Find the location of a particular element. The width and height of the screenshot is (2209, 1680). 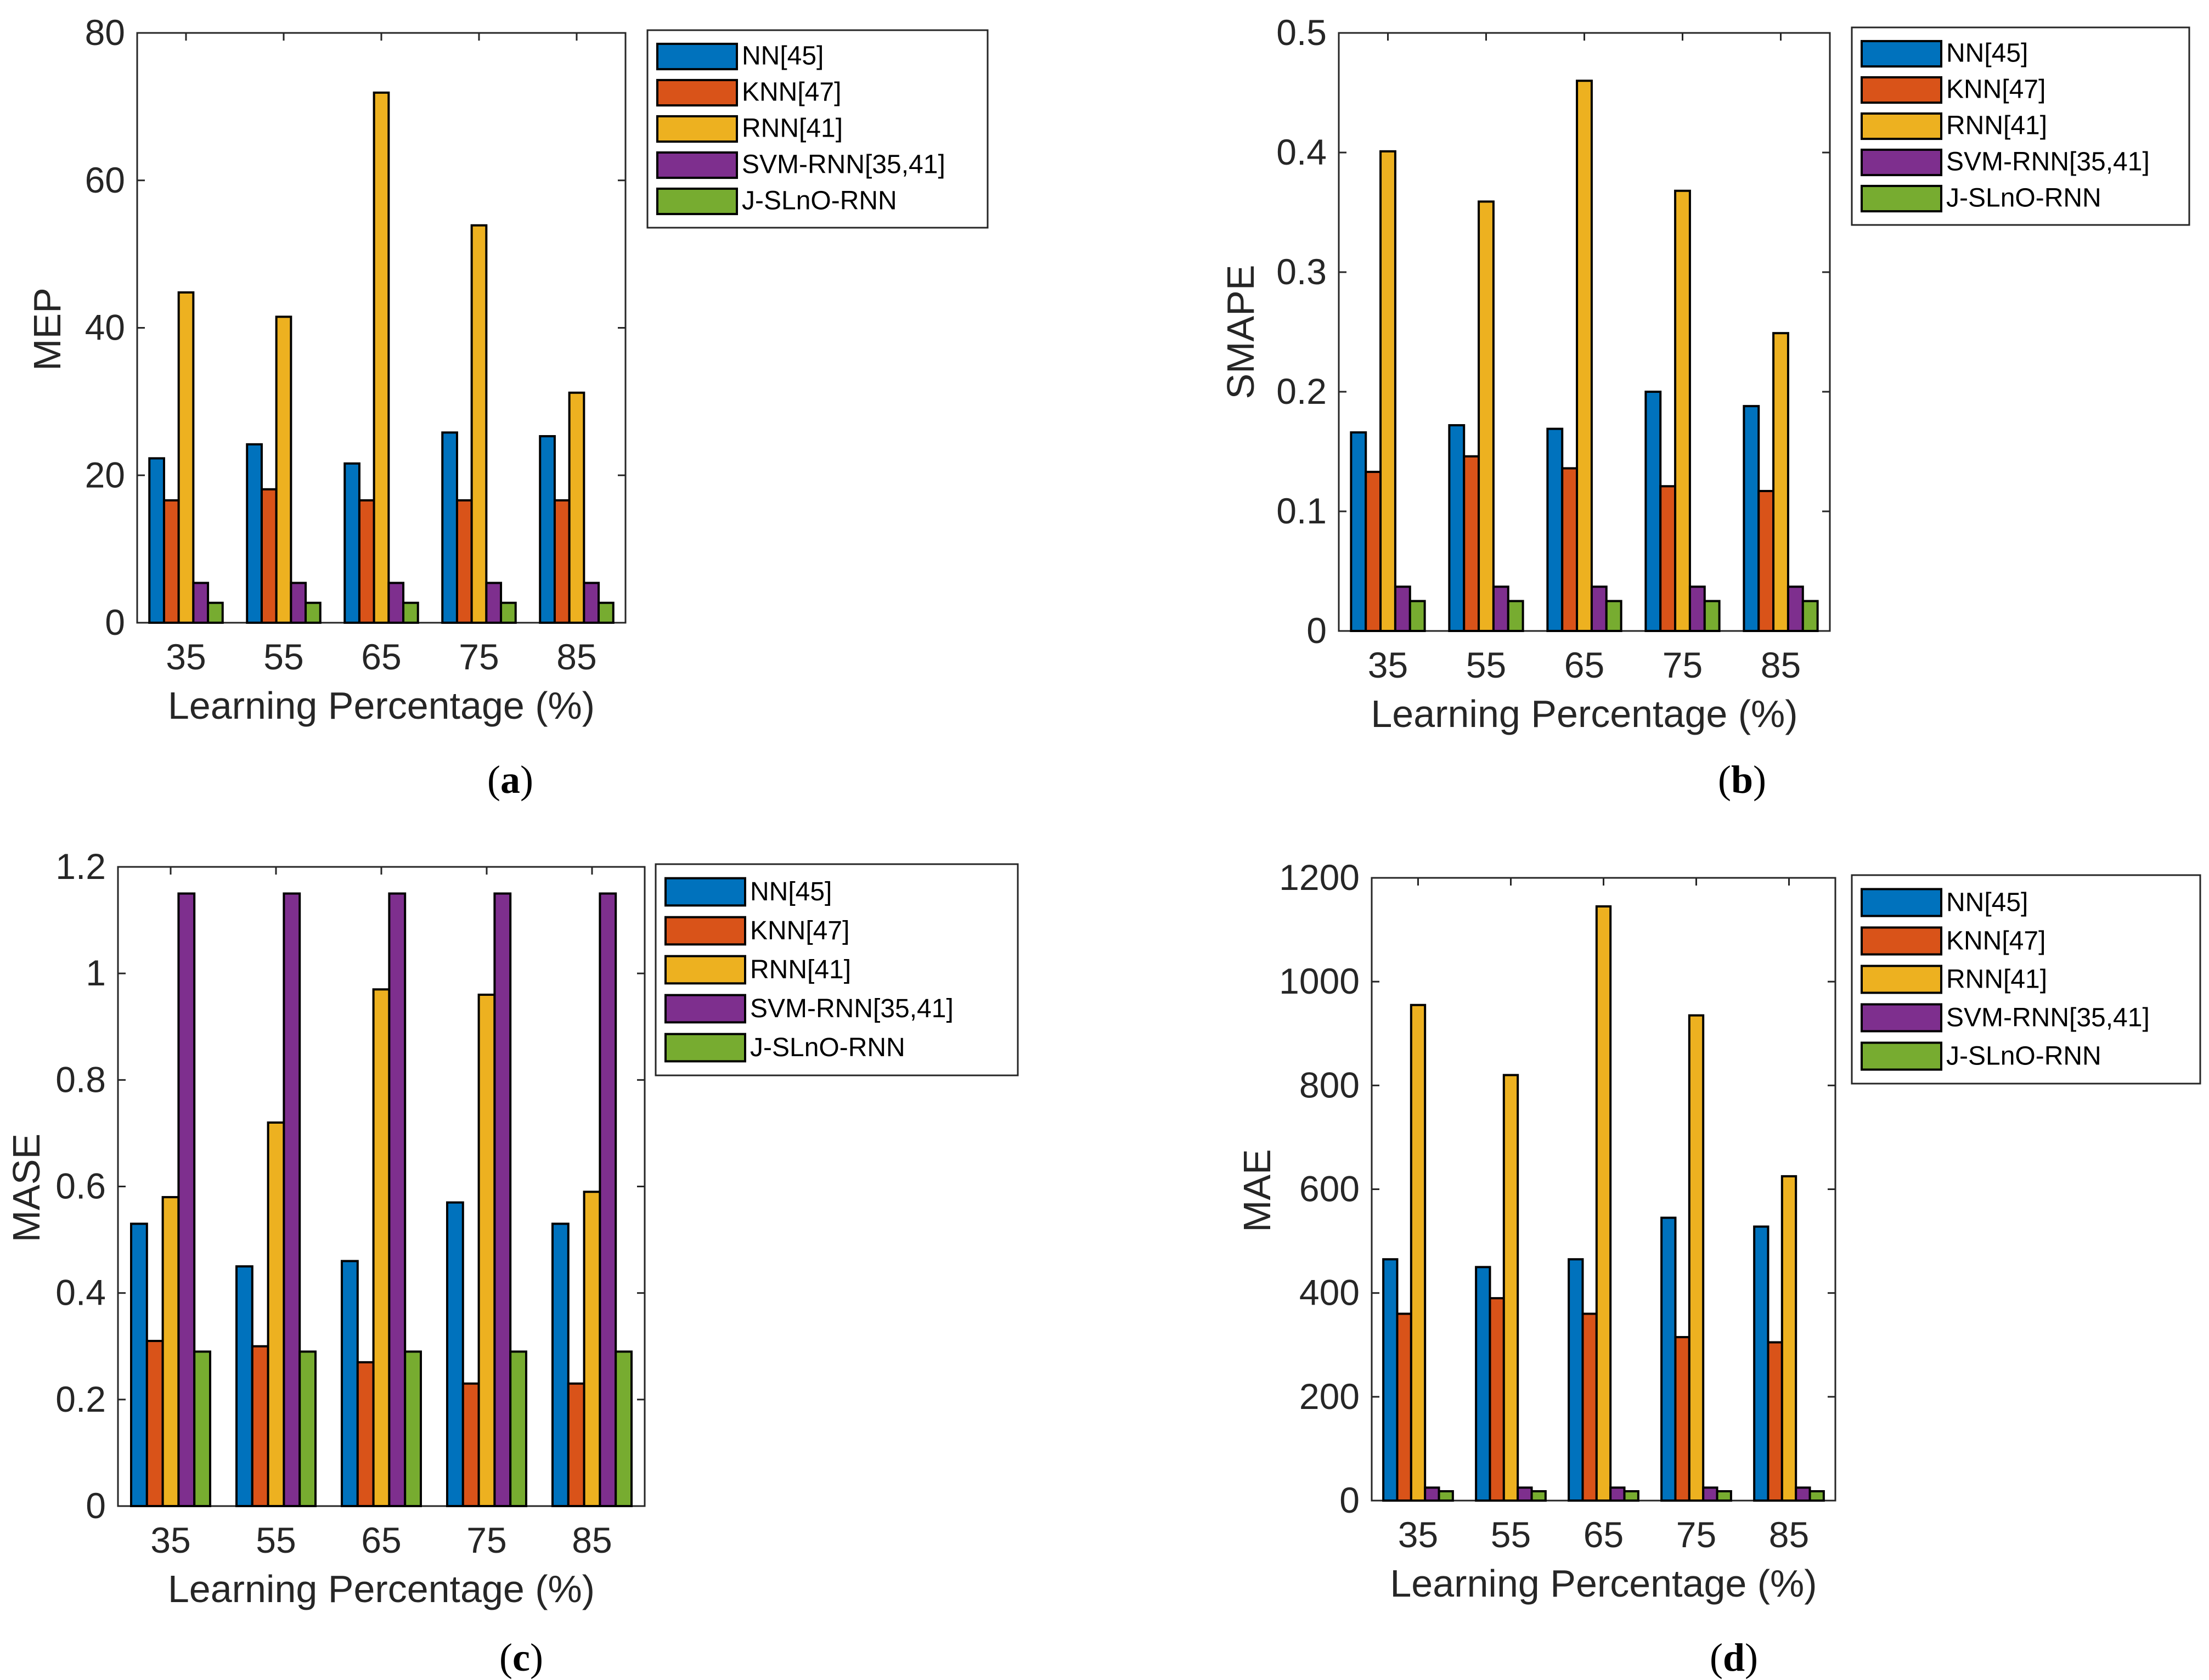

bar-c-35-RNN[41] is located at coordinates (170, 1352).